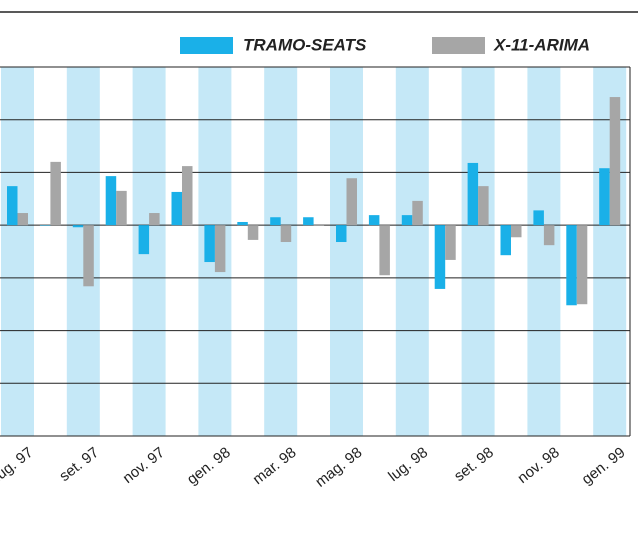 Image resolution: width=638 pixels, height=542 pixels. What do you see at coordinates (604, 466) in the screenshot?
I see `x-tick-label: gen. 99` at bounding box center [604, 466].